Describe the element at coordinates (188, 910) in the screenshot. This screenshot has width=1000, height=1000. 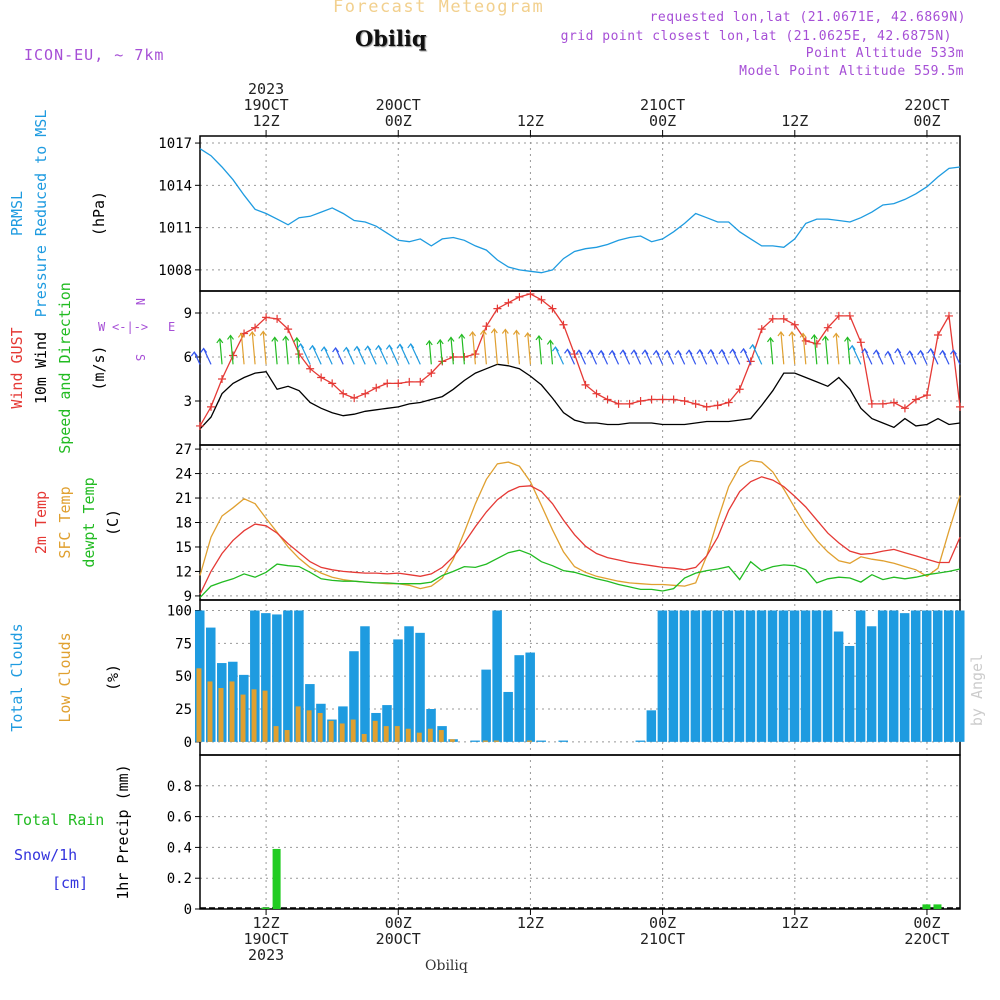
I see `y-tick-label: 0` at that location.